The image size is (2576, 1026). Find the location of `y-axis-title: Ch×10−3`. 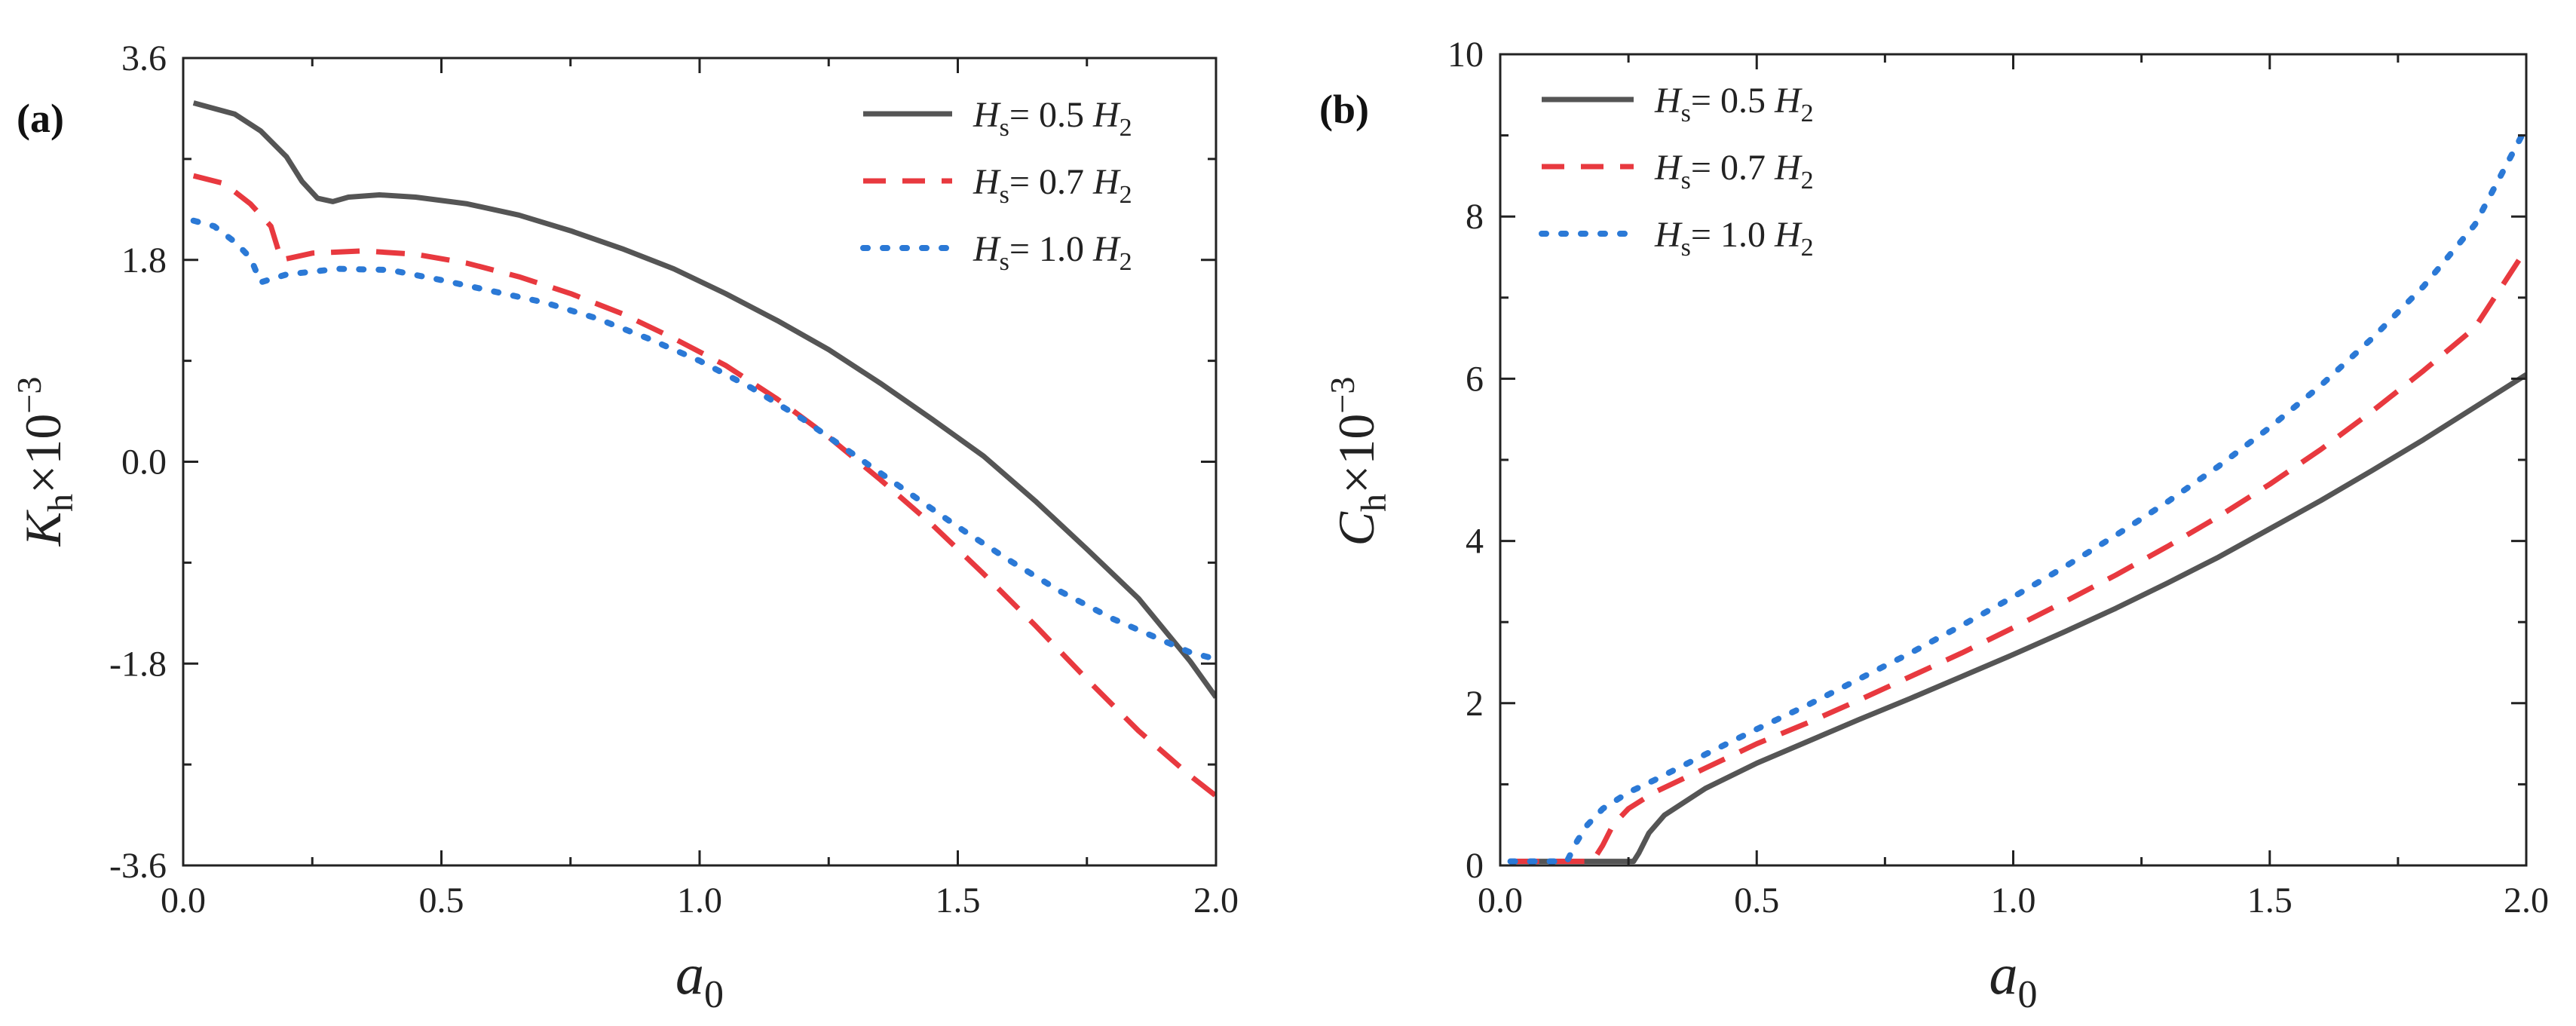

y-axis-title: Ch×10−3 is located at coordinates (1358, 462).